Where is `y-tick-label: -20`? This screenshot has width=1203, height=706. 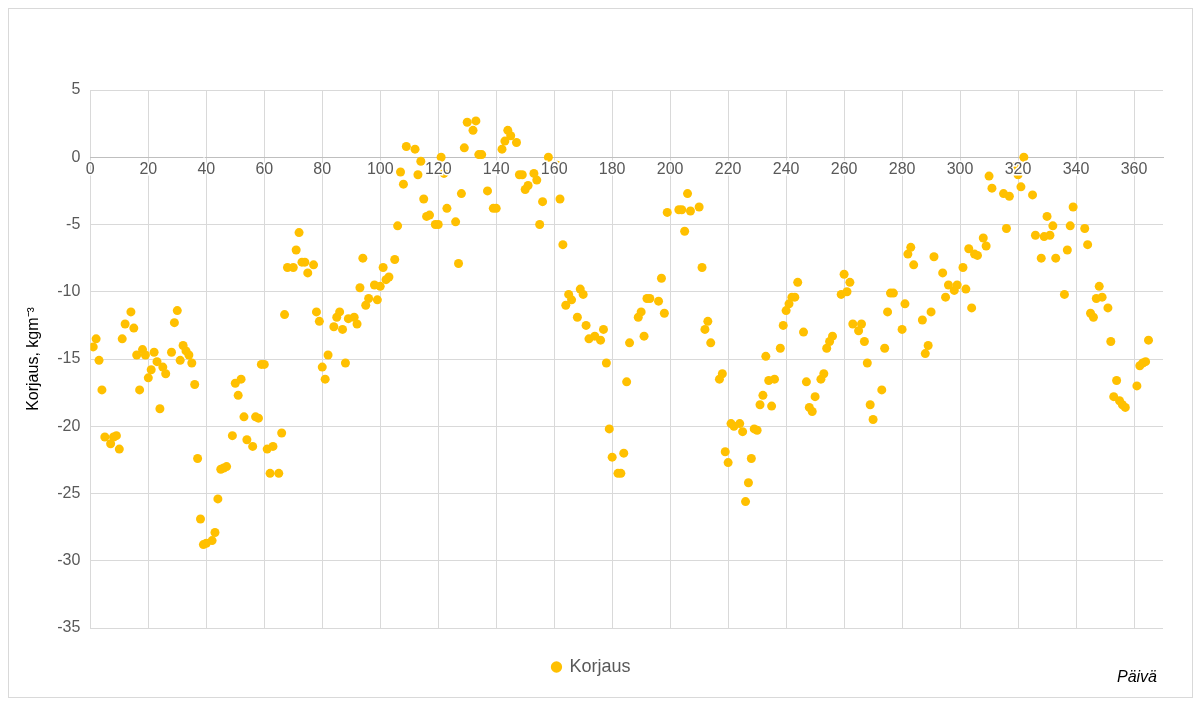
y-tick-label: -20 is located at coordinates (69, 425).